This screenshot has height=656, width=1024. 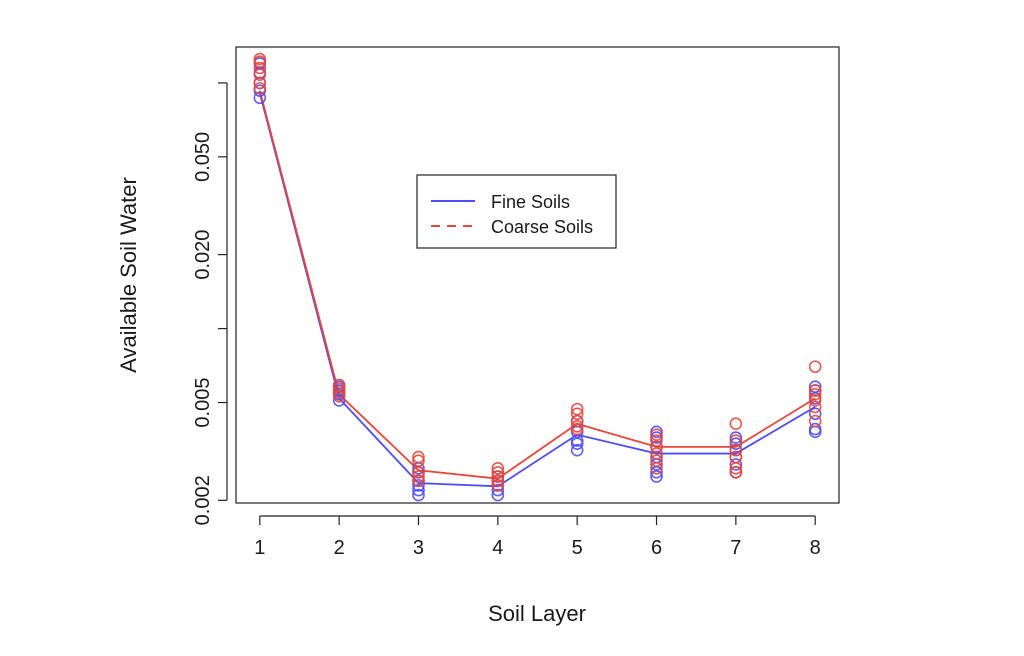 I want to click on x-tick-label: 1, so click(x=259, y=548).